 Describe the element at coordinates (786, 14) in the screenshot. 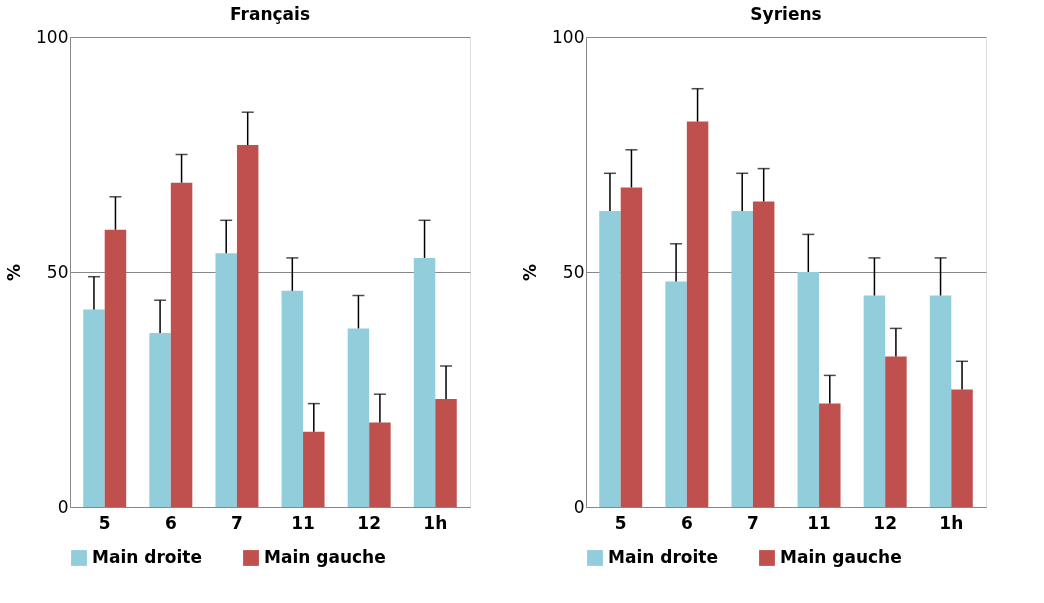

I see `chart-title: Syriens` at that location.